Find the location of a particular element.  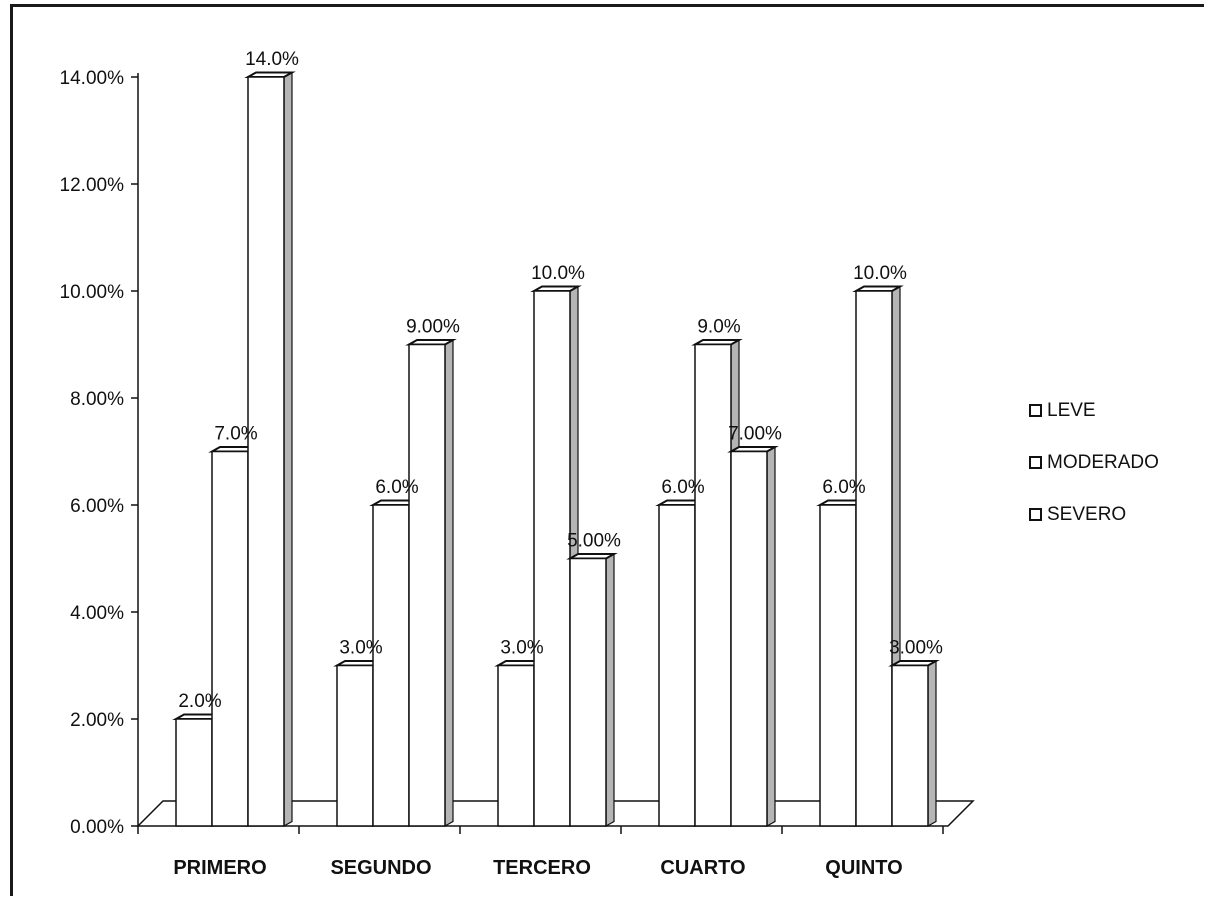

legend-label: SEVERO is located at coordinates (1086, 514).